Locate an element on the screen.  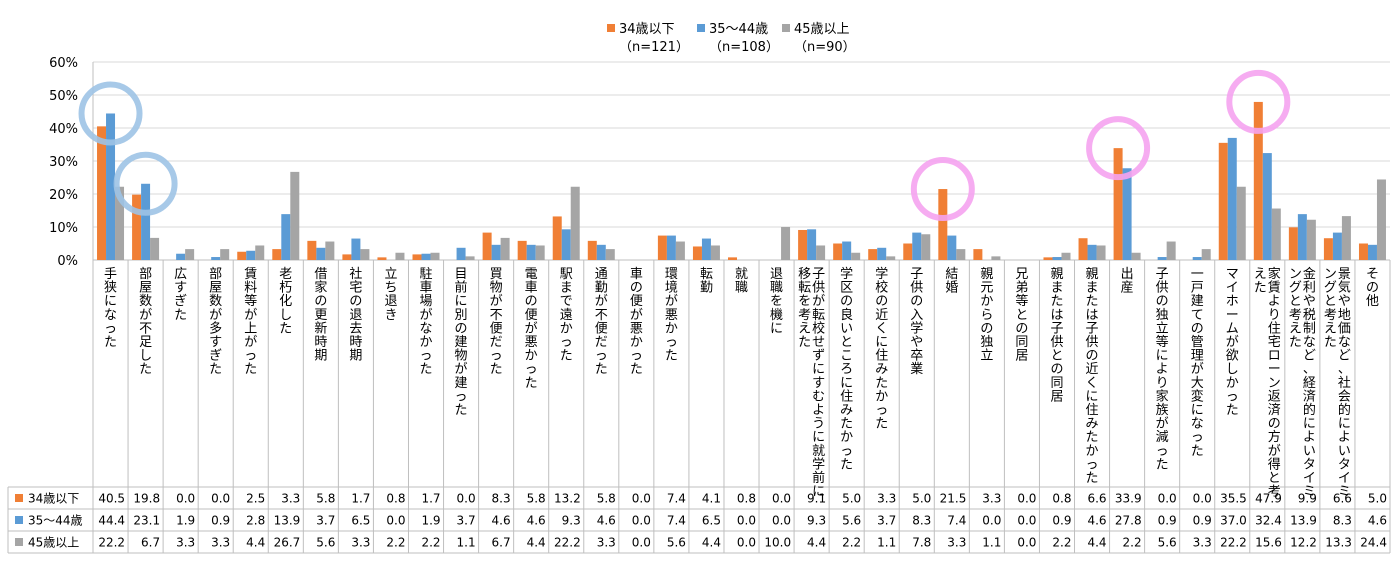
table-row-label: 34歳以下 is located at coordinates (53, 499).